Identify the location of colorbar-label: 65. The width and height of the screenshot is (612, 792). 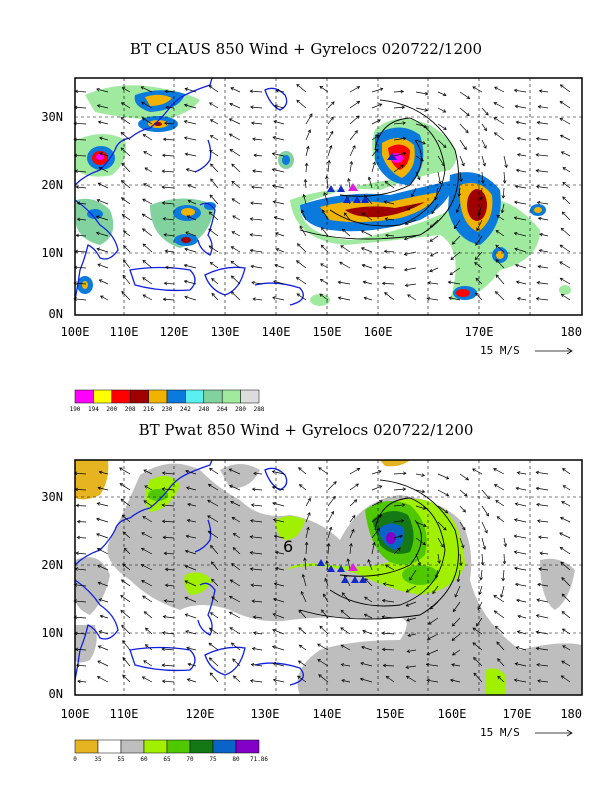
(167, 759).